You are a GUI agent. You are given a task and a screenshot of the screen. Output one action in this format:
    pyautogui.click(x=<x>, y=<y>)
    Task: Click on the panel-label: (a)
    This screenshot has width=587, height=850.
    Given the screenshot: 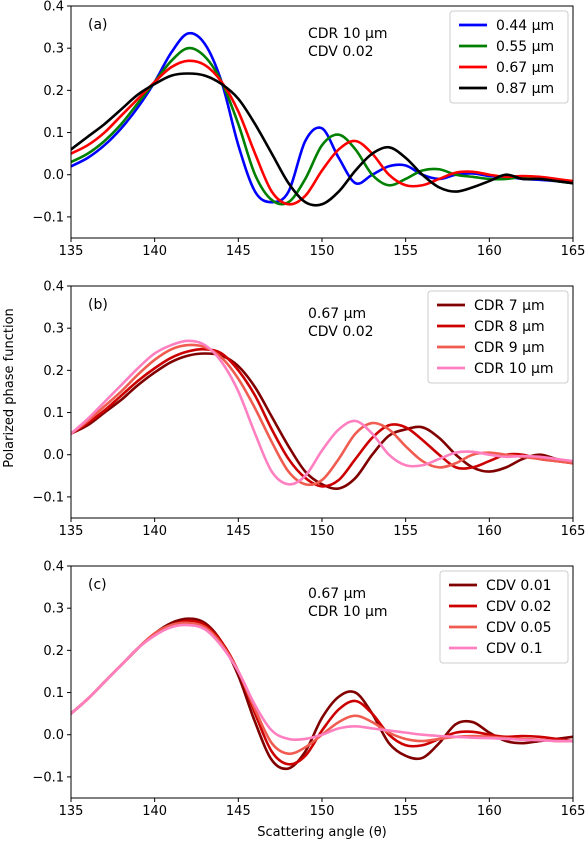 What is the action you would take?
    pyautogui.click(x=98, y=25)
    